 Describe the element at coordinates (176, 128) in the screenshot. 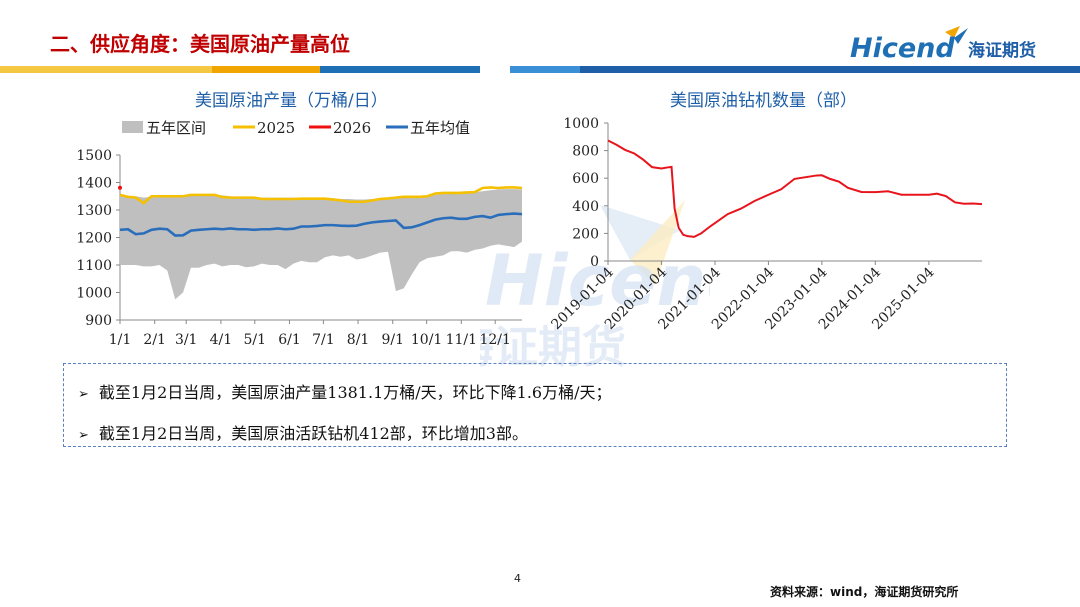

I see `legend-label: 五年区间` at that location.